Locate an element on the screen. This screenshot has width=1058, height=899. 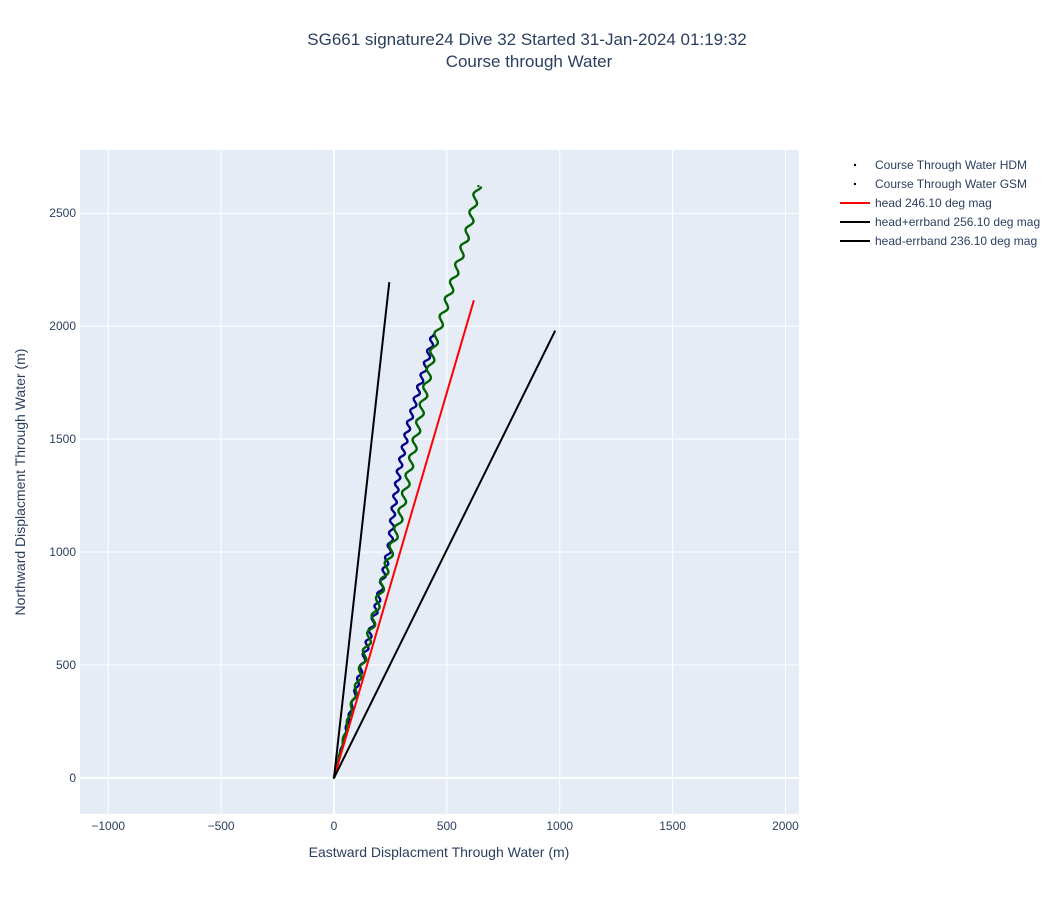
legend-label: head+errband 256.10 deg mag is located at coordinates (957, 222).